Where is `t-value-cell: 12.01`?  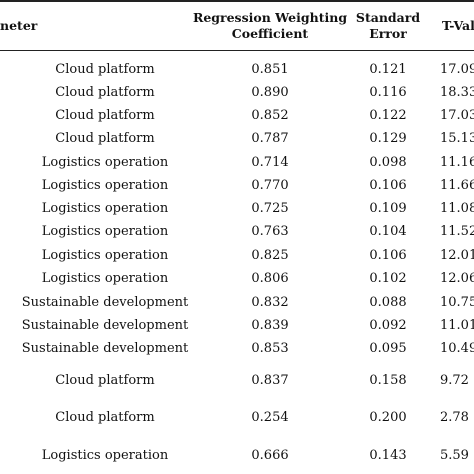
t-value-cell: 12.01 is located at coordinates (457, 255).